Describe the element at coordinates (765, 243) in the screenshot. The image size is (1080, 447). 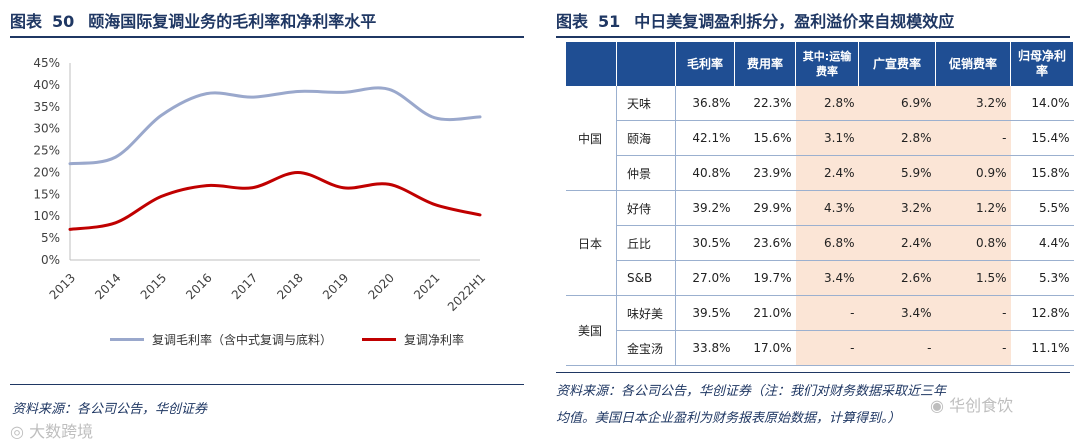
I see `value-cell: 23.6%` at that location.